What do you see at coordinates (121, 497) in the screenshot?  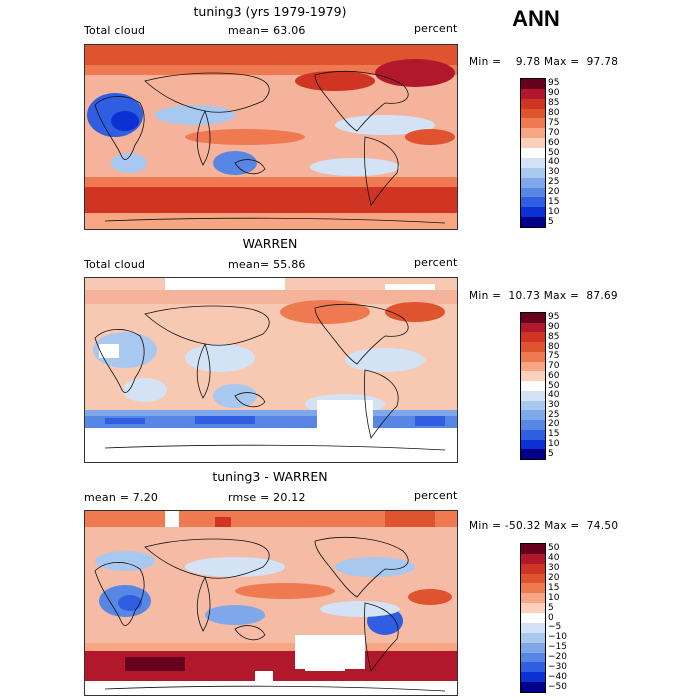 I see `panel-3-mean-label: mean = 7.20` at bounding box center [121, 497].